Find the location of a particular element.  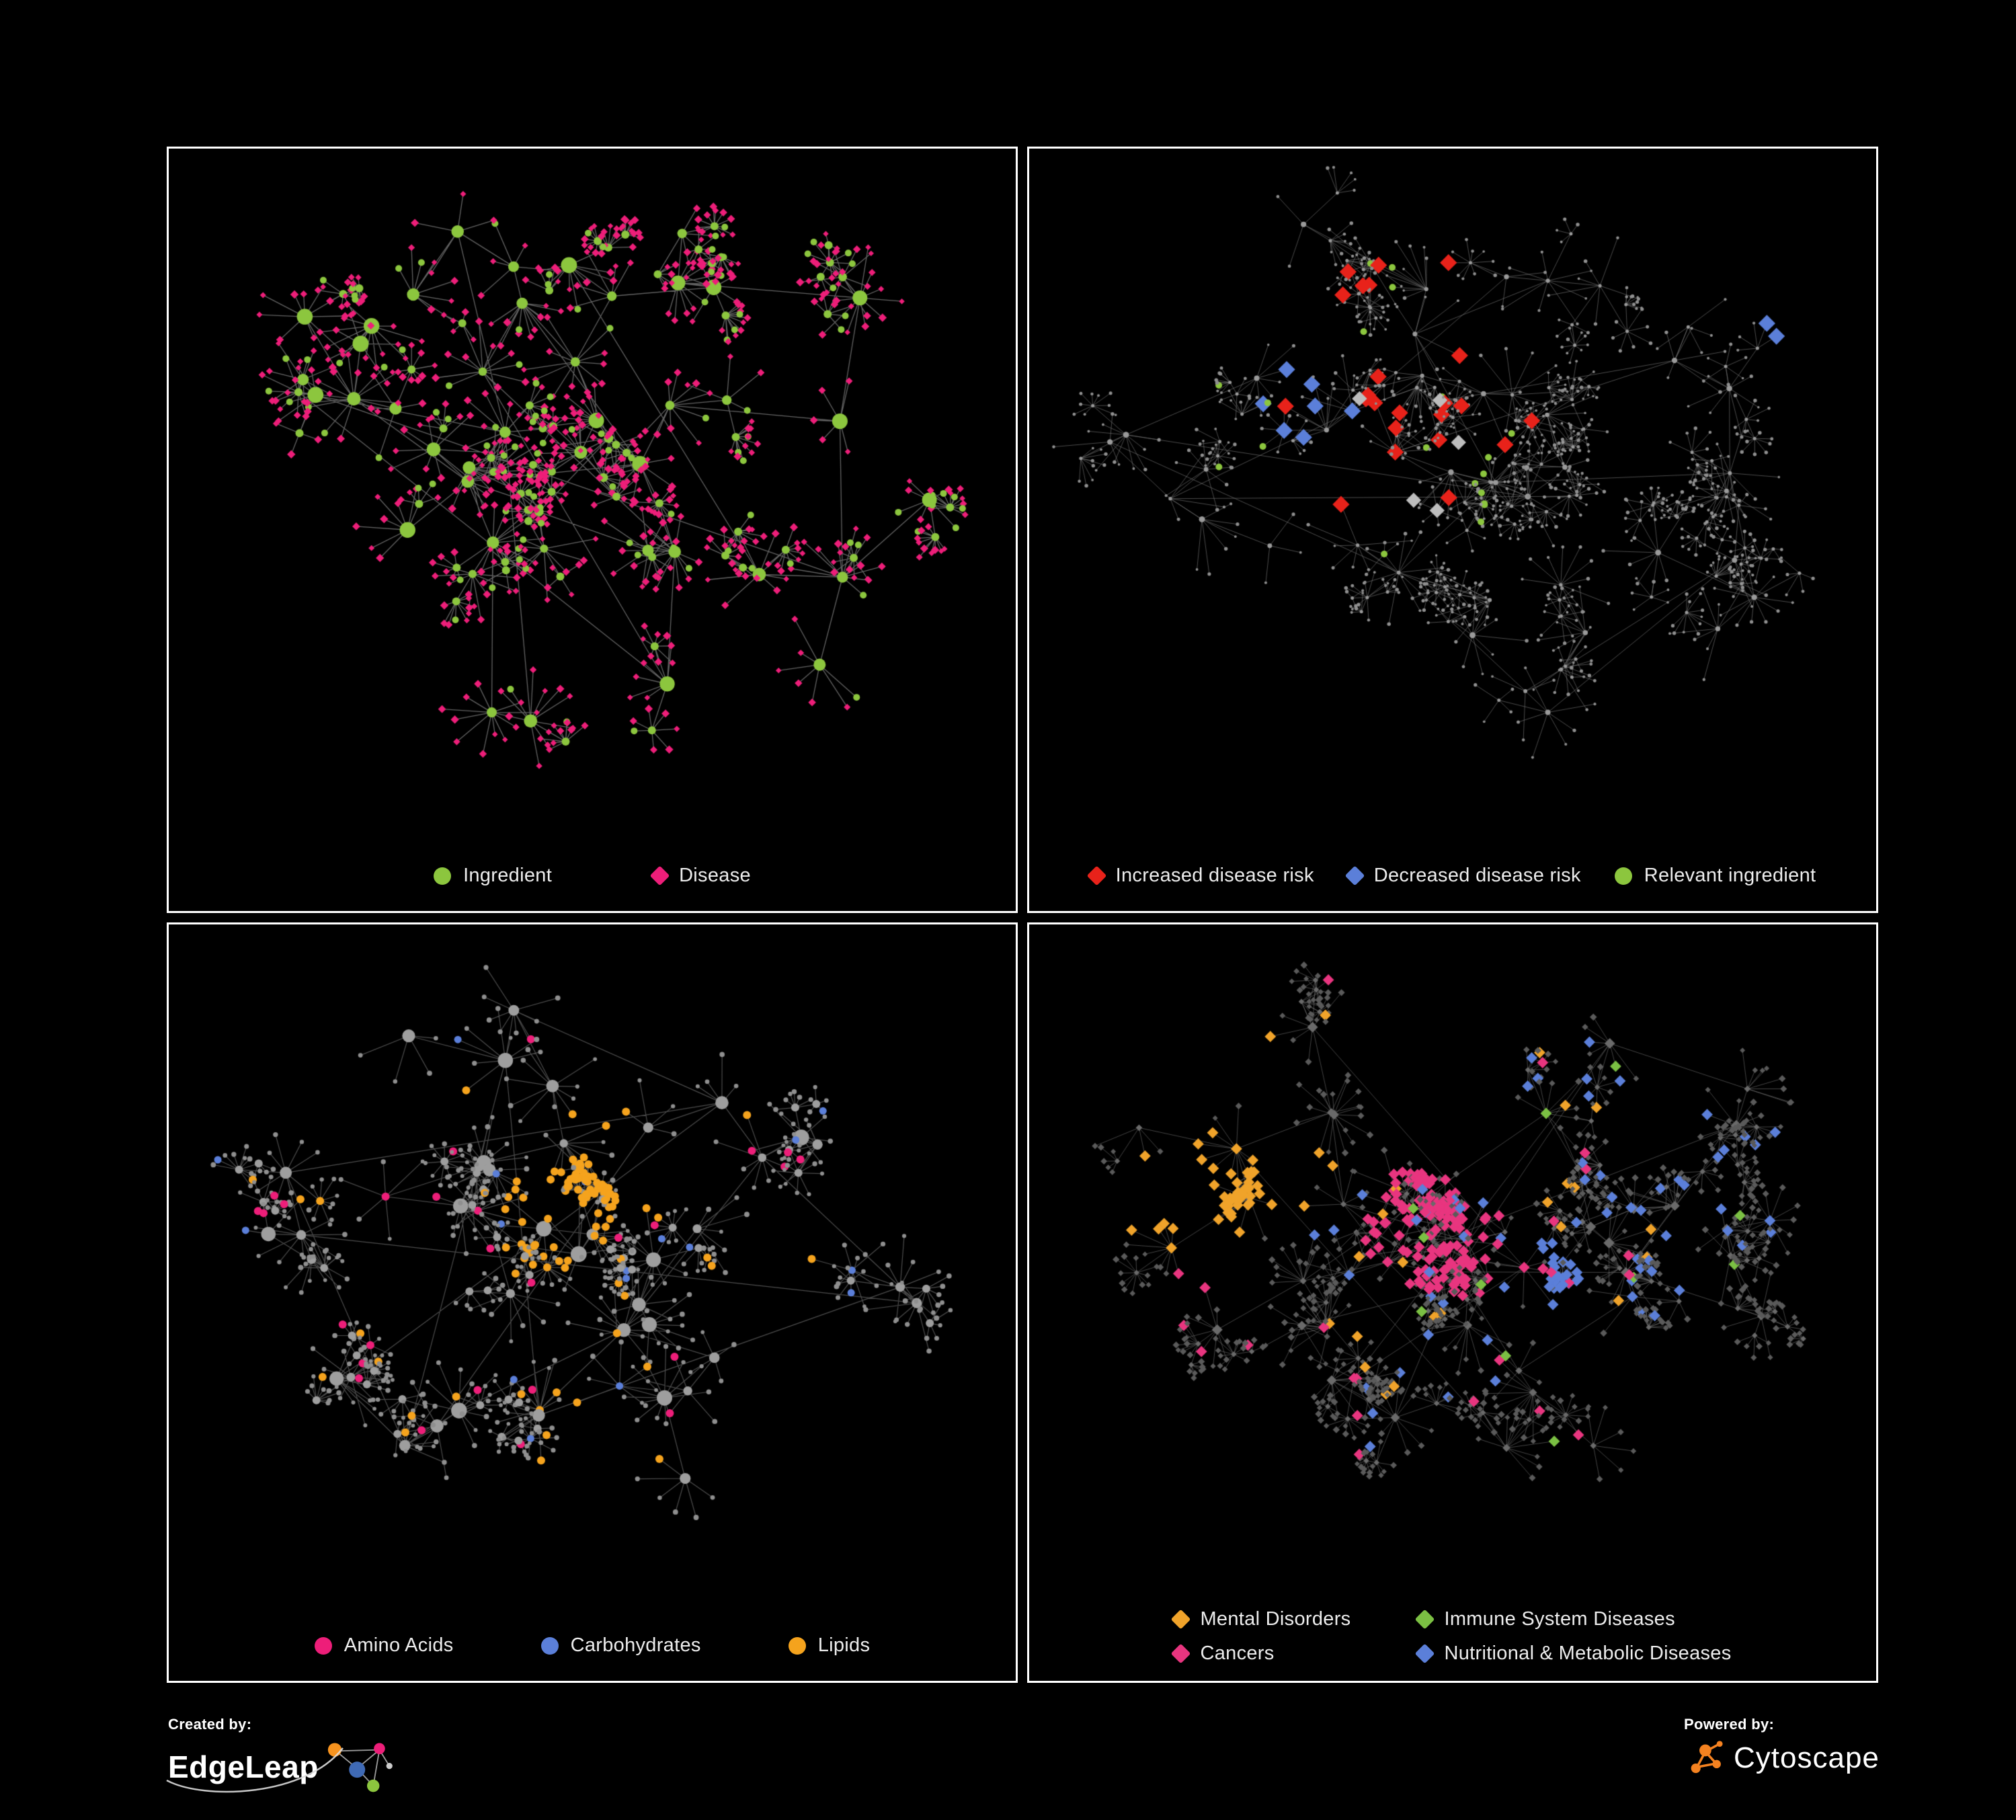

legend-label: Amino Acids is located at coordinates (399, 1645).